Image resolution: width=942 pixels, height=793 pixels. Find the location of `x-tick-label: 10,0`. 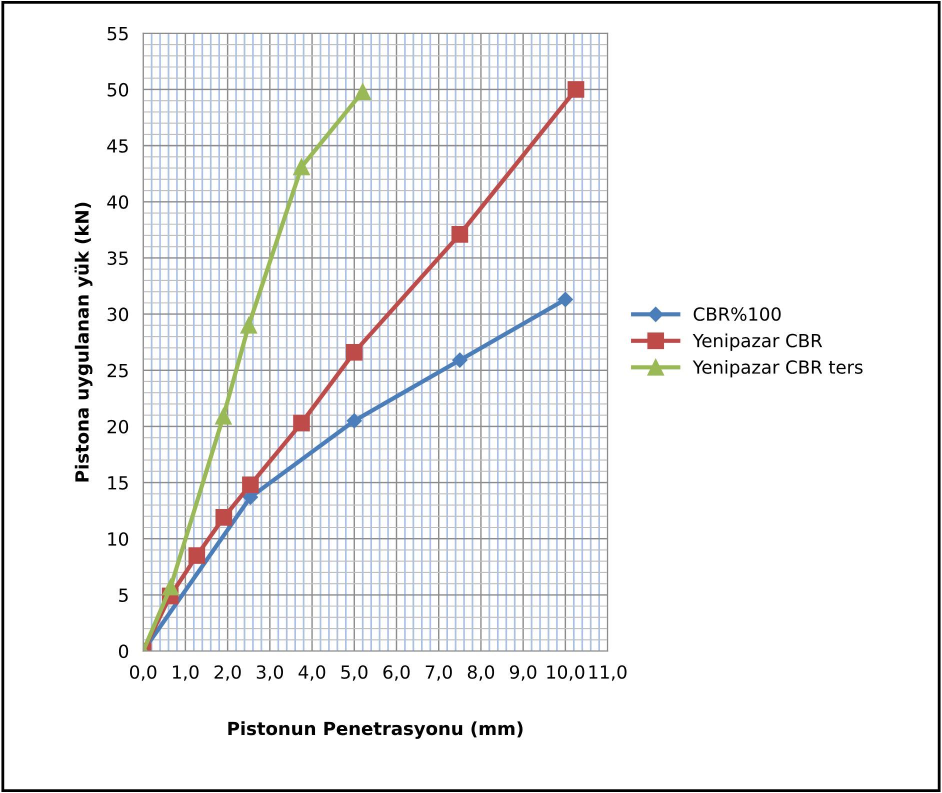

x-tick-label: 10,0 is located at coordinates (565, 673).